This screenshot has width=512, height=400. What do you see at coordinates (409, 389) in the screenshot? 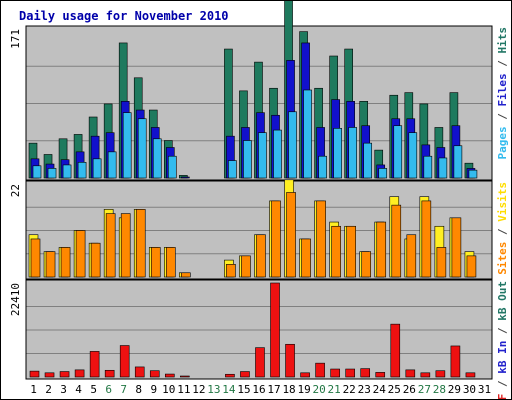
I see `day-label: 26` at bounding box center [409, 389].